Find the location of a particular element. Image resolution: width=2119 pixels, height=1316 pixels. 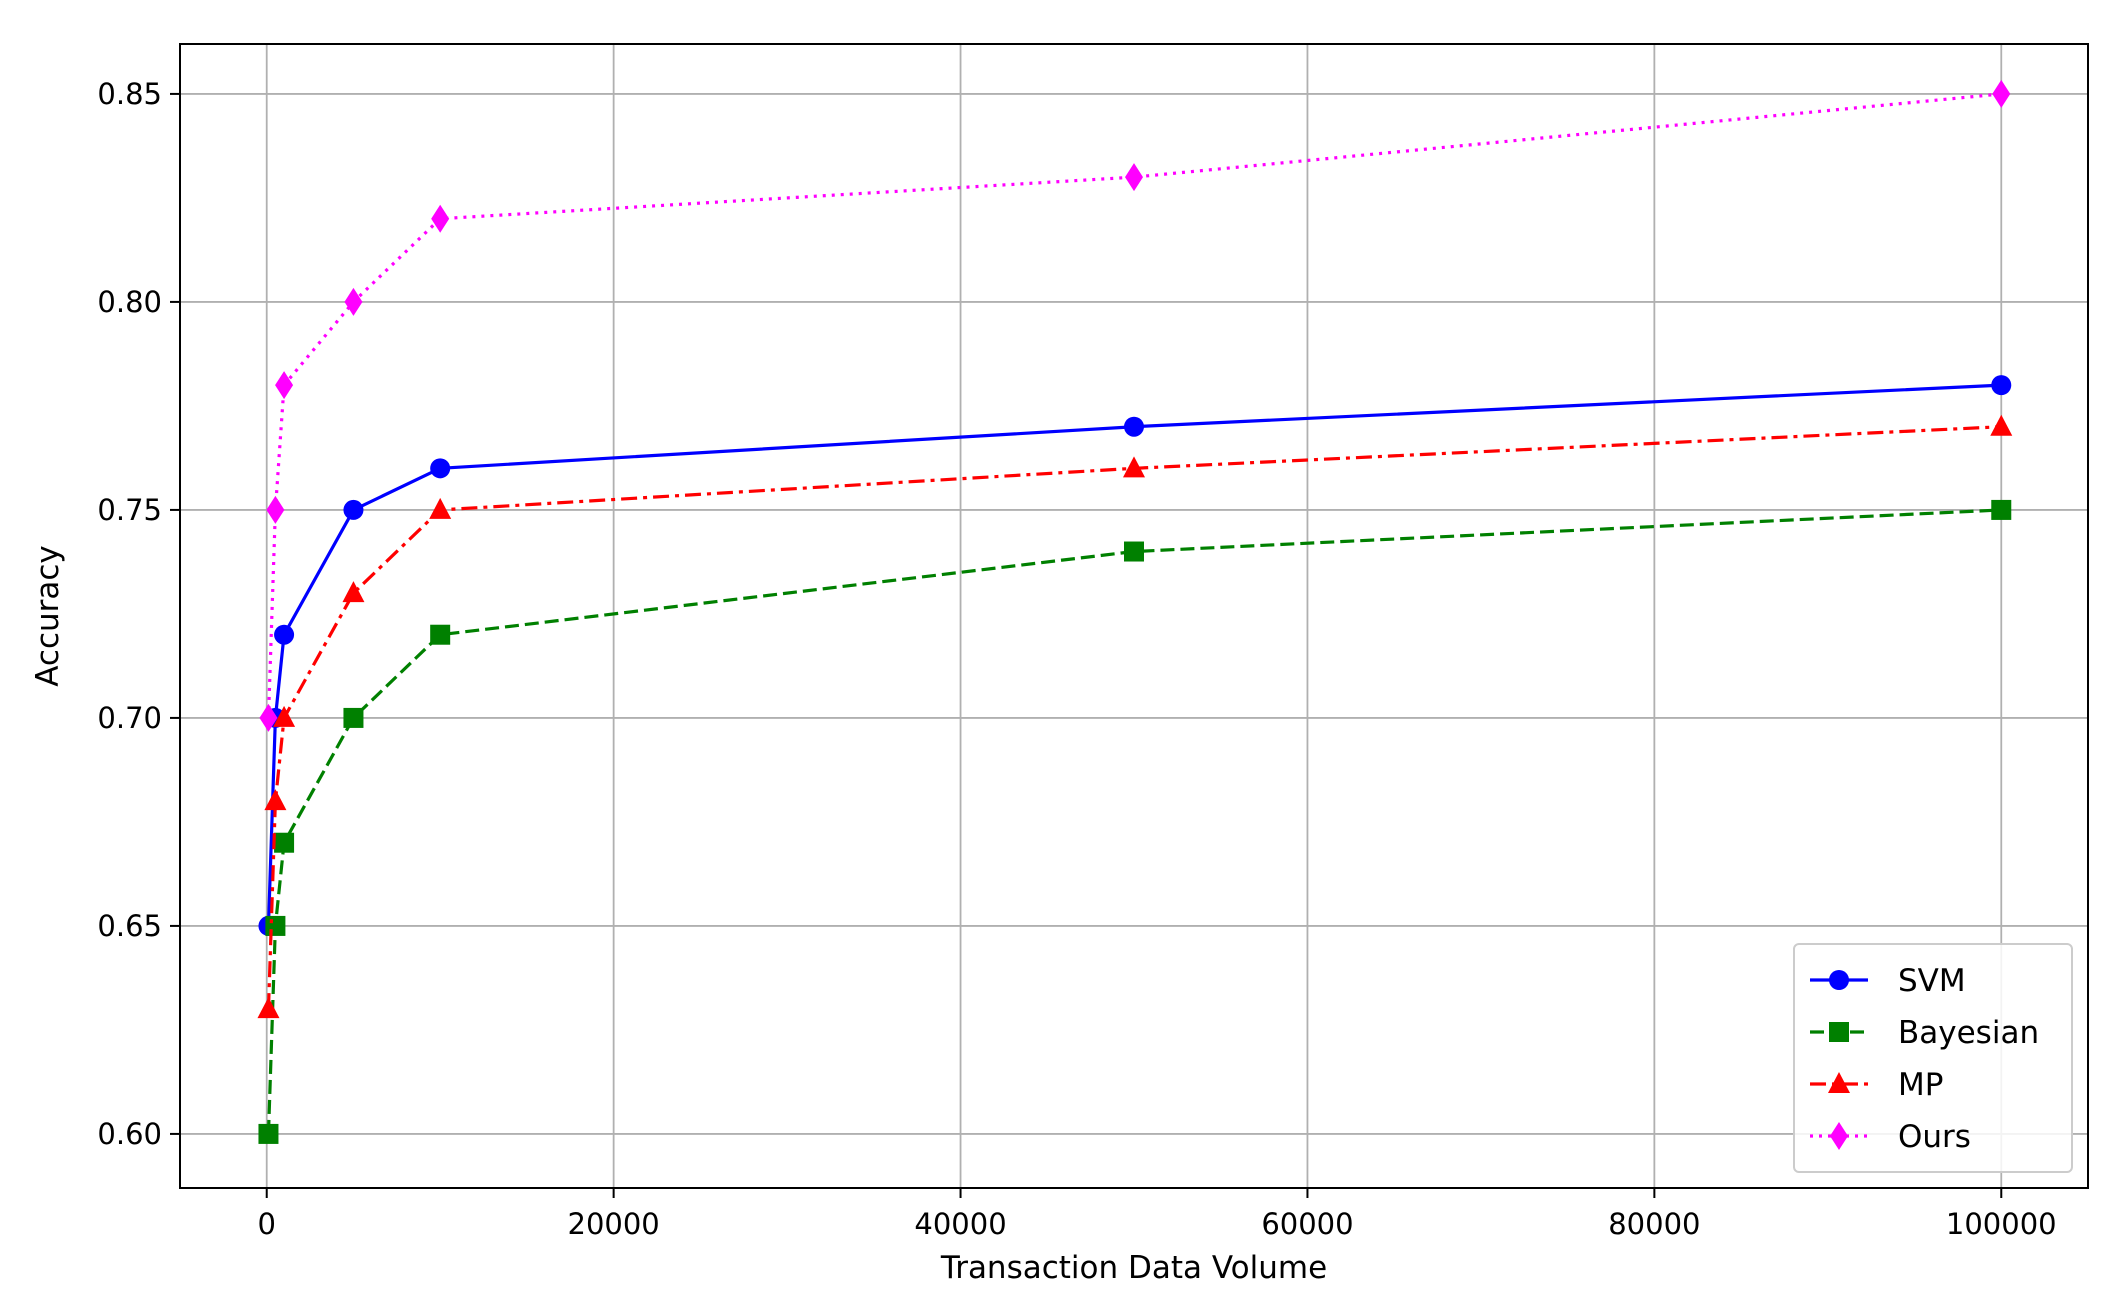

legend-marker-svm is located at coordinates (1839, 980).